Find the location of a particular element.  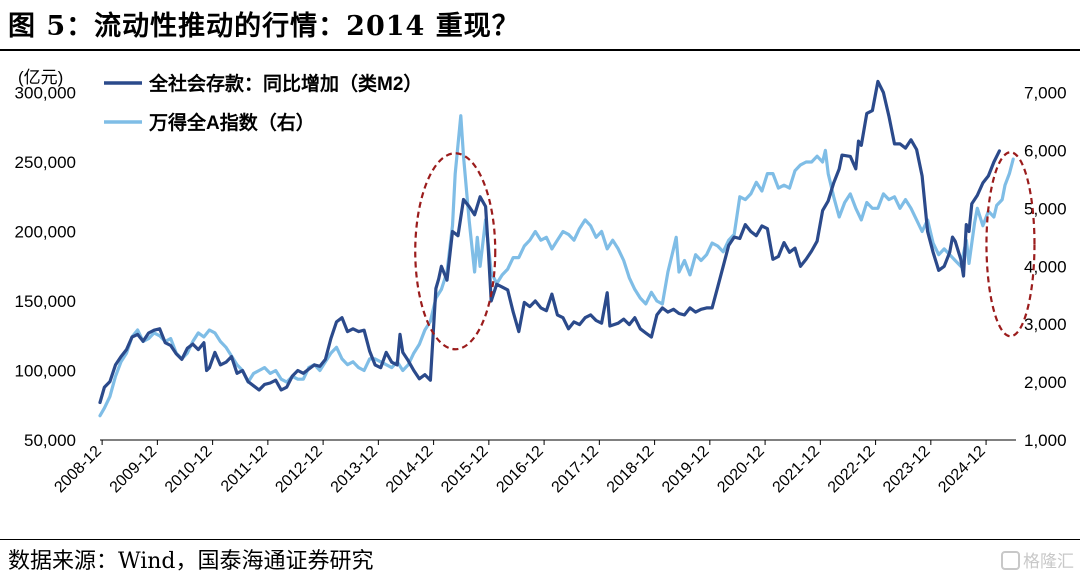

footer-rule is located at coordinates (540, 539).